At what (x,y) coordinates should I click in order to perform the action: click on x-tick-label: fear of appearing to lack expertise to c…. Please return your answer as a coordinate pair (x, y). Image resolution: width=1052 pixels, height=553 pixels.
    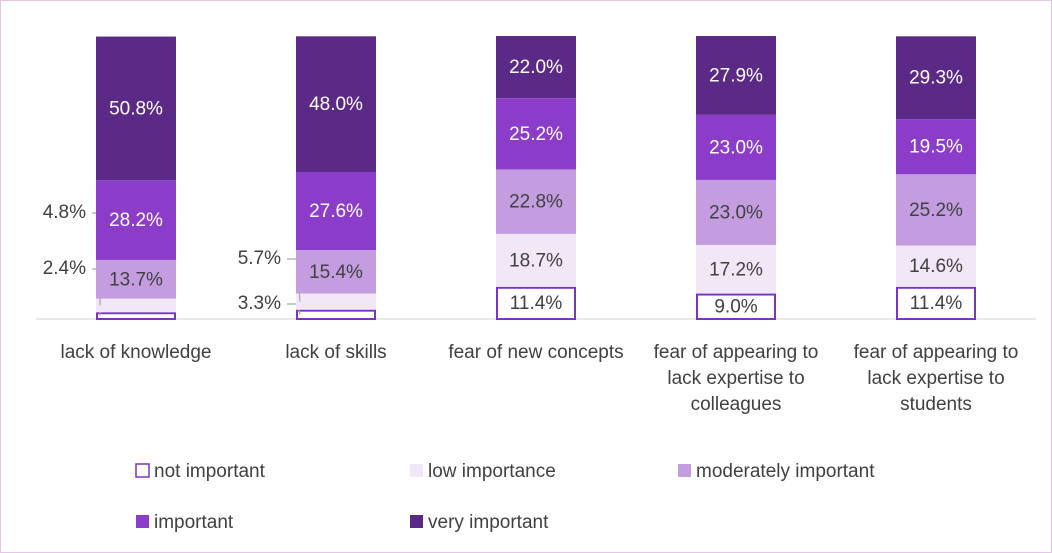
    Looking at the image, I should click on (736, 378).